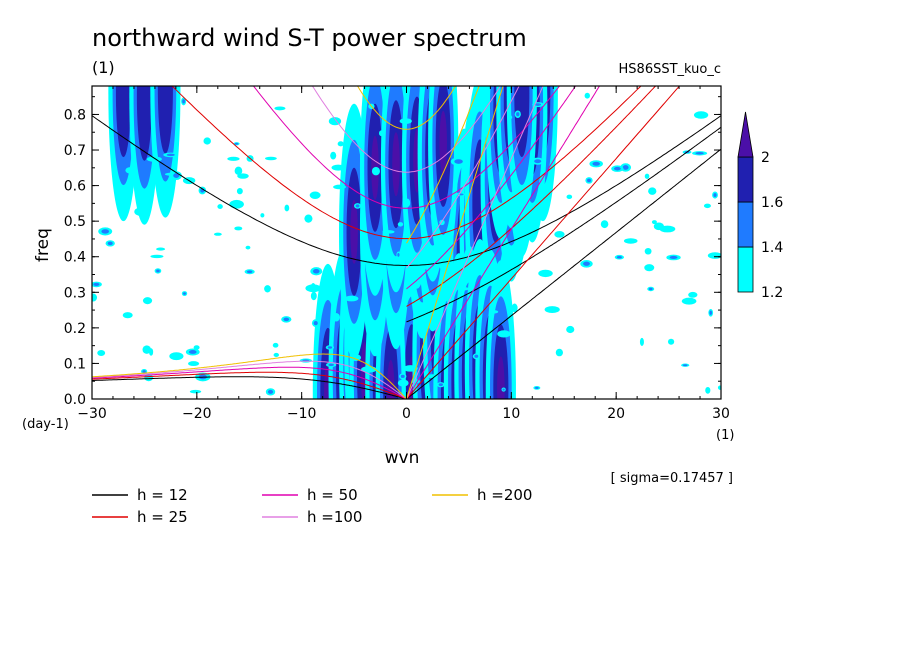 The height and width of the screenshot is (654, 904). Describe the element at coordinates (75, 187) in the screenshot. I see `y-tick-label: 0.6` at that location.